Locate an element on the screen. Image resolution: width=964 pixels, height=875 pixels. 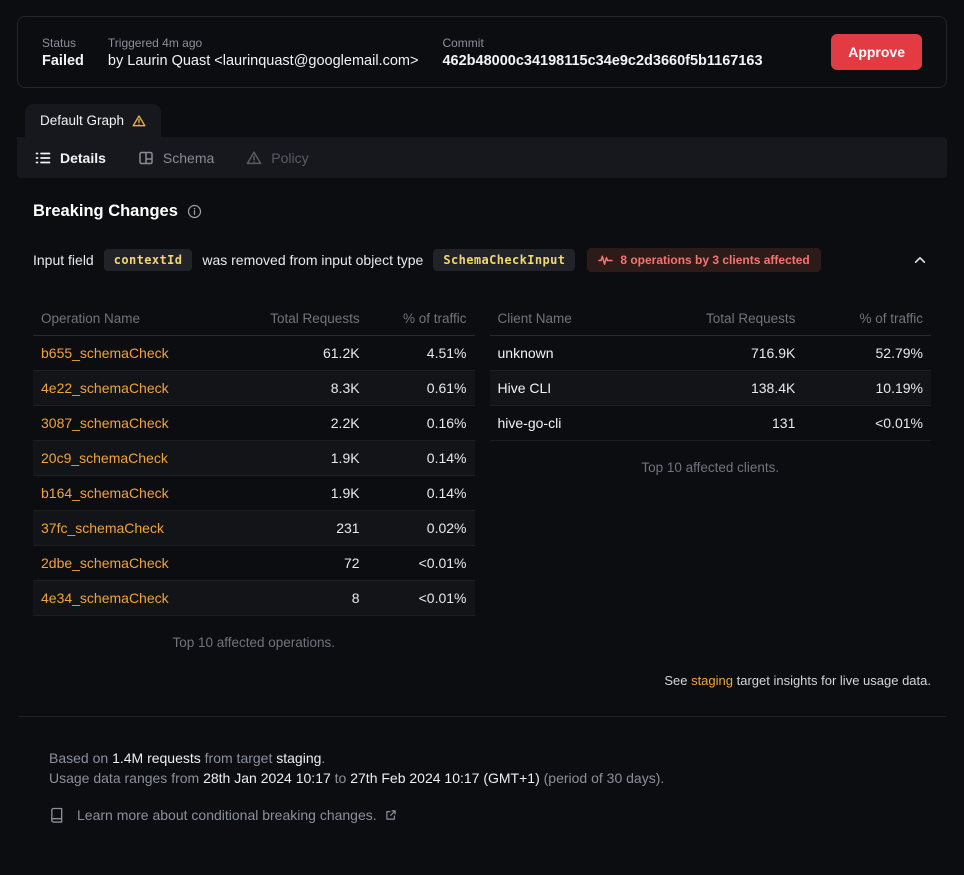
info-circle-icon is located at coordinates (194, 211).